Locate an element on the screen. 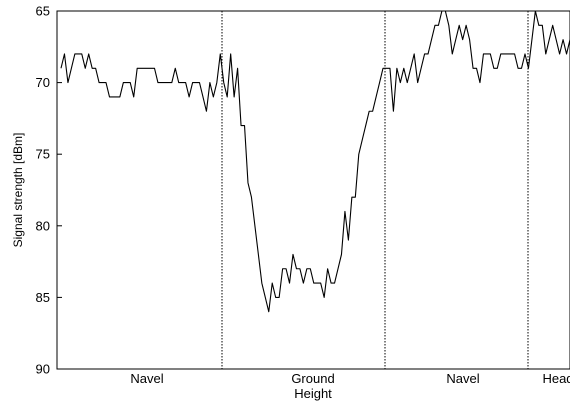 This screenshot has width=570, height=408. y-tick-label: 65 is located at coordinates (43, 11).